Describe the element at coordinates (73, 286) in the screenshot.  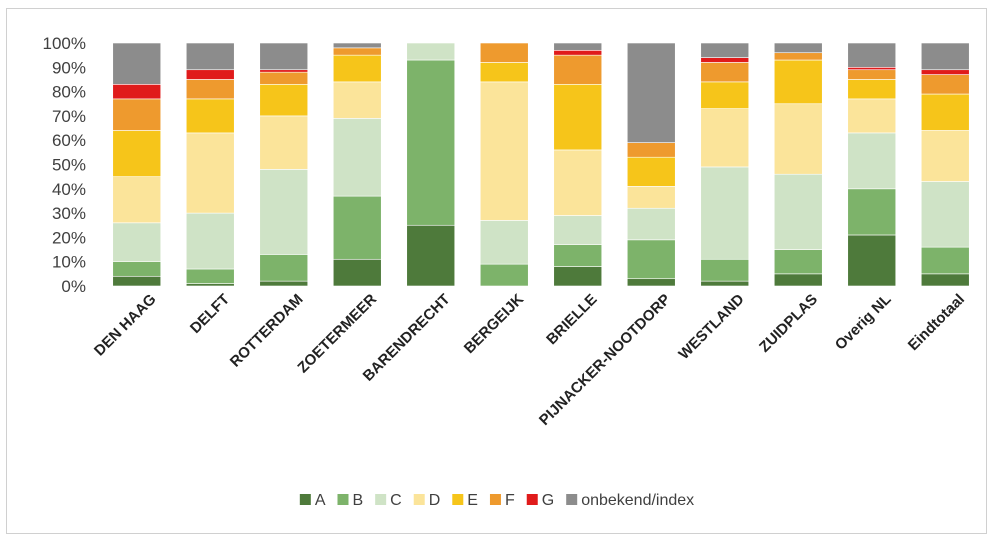
I see `y-tick-label: 0%` at that location.